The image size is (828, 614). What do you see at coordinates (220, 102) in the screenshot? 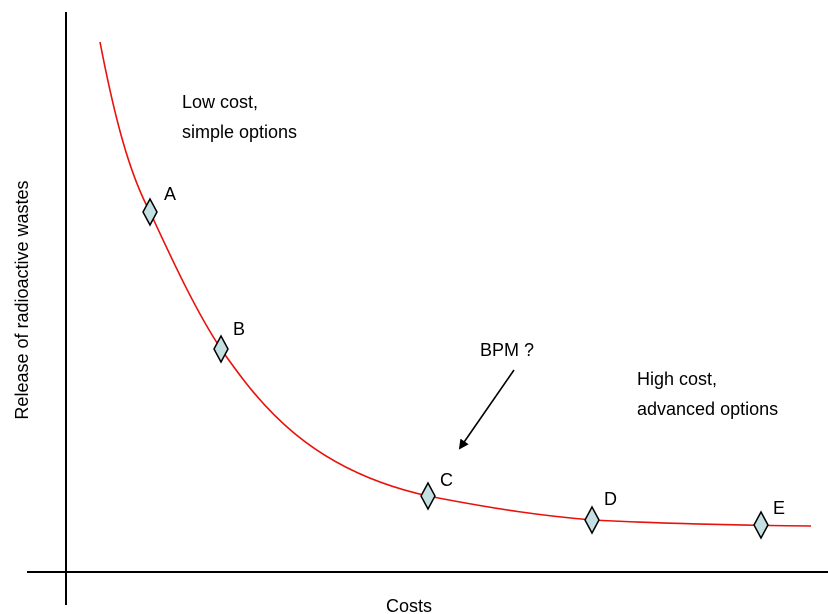
I see `annotation-low-cost-line1: Low cost,` at bounding box center [220, 102].